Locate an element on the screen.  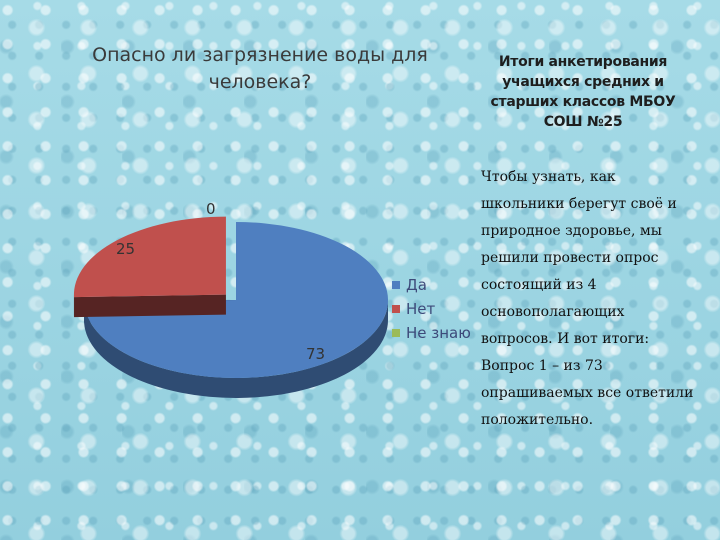
legend-label-net: Нет is located at coordinates (421, 309).